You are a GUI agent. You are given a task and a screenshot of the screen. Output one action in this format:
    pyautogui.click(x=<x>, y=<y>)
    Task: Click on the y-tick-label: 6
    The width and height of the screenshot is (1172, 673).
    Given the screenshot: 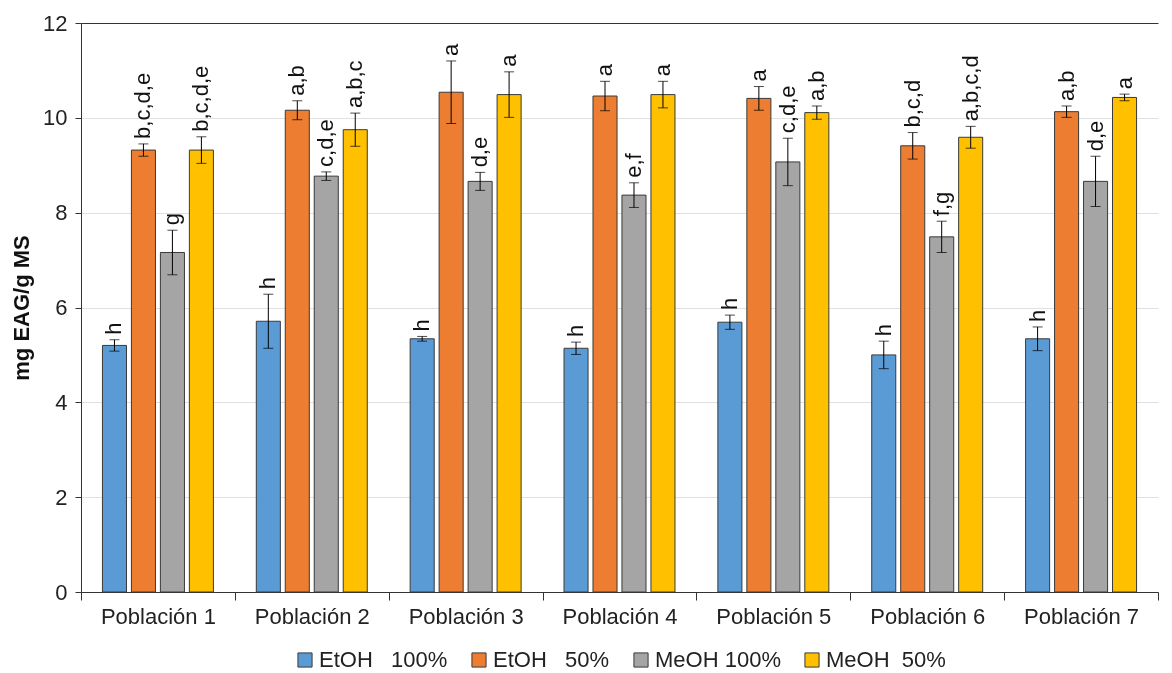 What is the action you would take?
    pyautogui.click(x=61, y=307)
    